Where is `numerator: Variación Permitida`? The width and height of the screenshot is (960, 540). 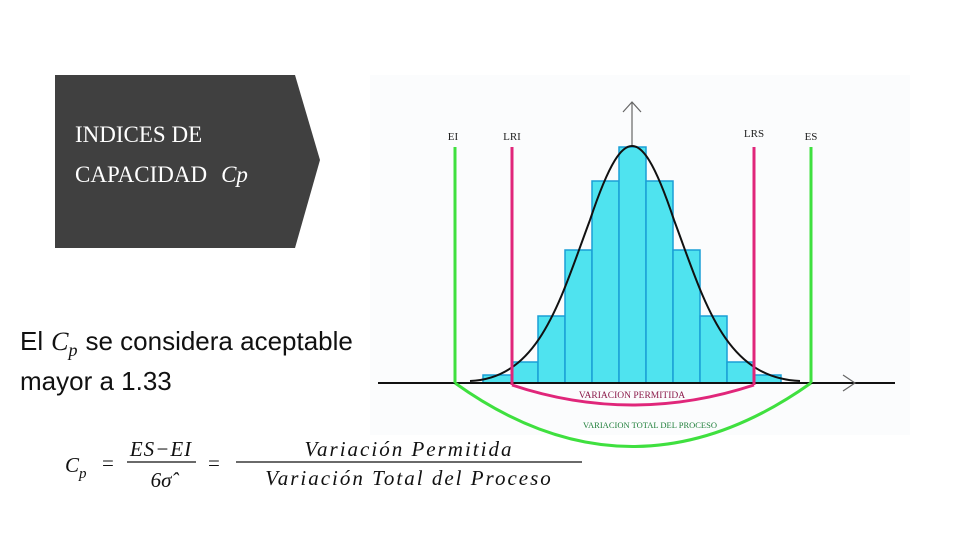
numerator: Variación Permitida is located at coordinates (409, 449).